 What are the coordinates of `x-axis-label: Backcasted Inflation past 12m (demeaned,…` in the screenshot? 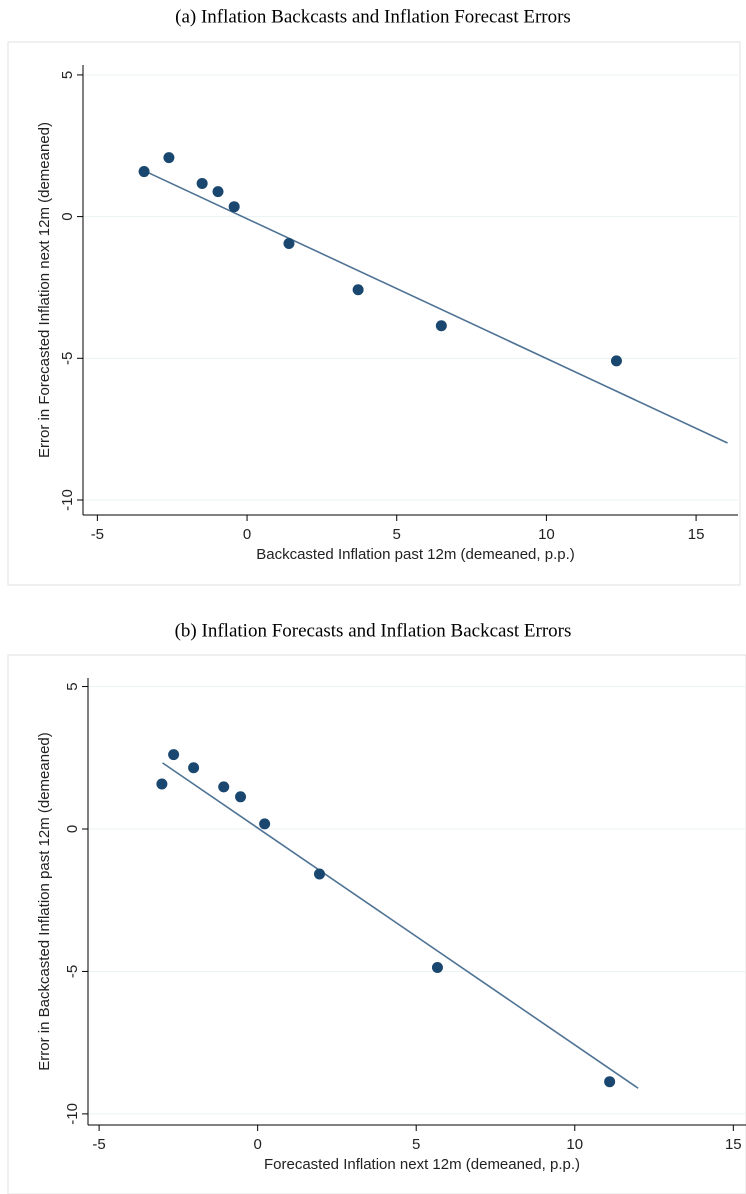 It's located at (415, 554).